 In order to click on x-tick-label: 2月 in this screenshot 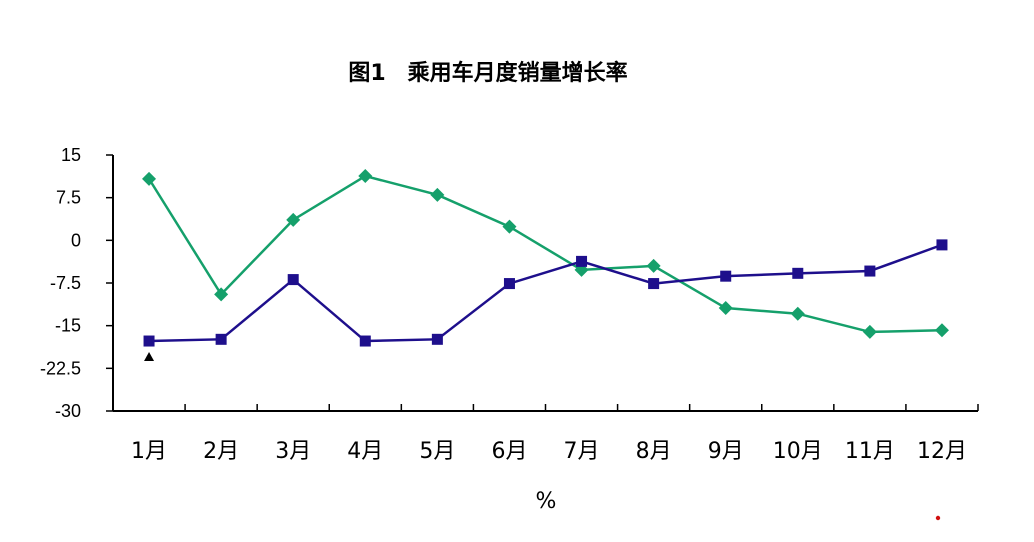, I will do `click(221, 451)`.